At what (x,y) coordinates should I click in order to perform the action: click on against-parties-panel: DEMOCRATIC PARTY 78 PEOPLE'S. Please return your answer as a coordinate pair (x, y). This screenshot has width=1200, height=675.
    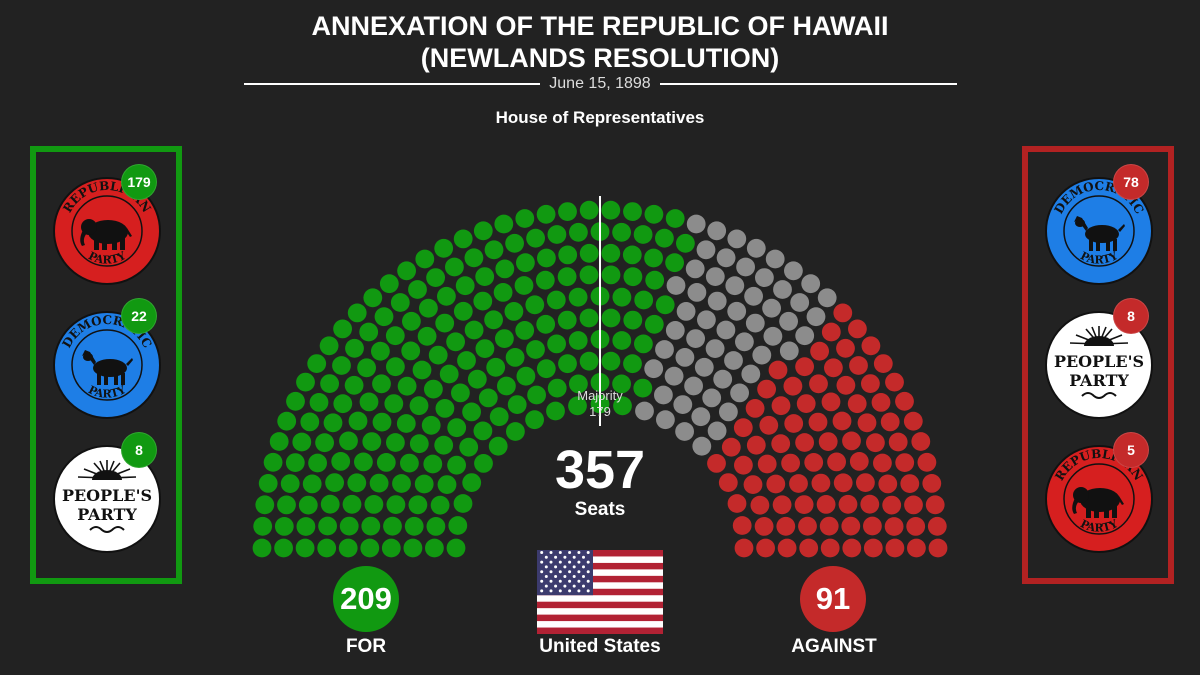
    Looking at the image, I should click on (1098, 365).